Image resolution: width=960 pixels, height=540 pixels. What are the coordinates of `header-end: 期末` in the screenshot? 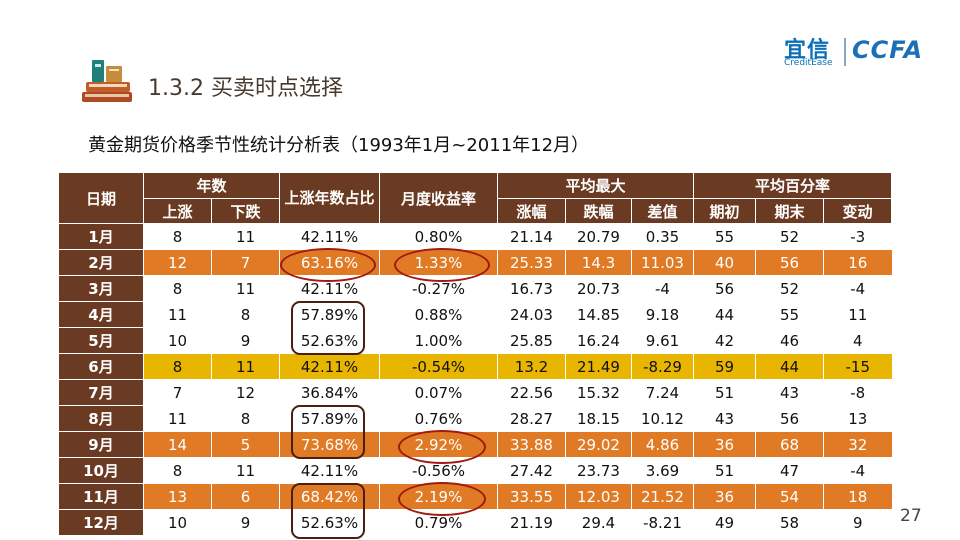 It's located at (789, 211).